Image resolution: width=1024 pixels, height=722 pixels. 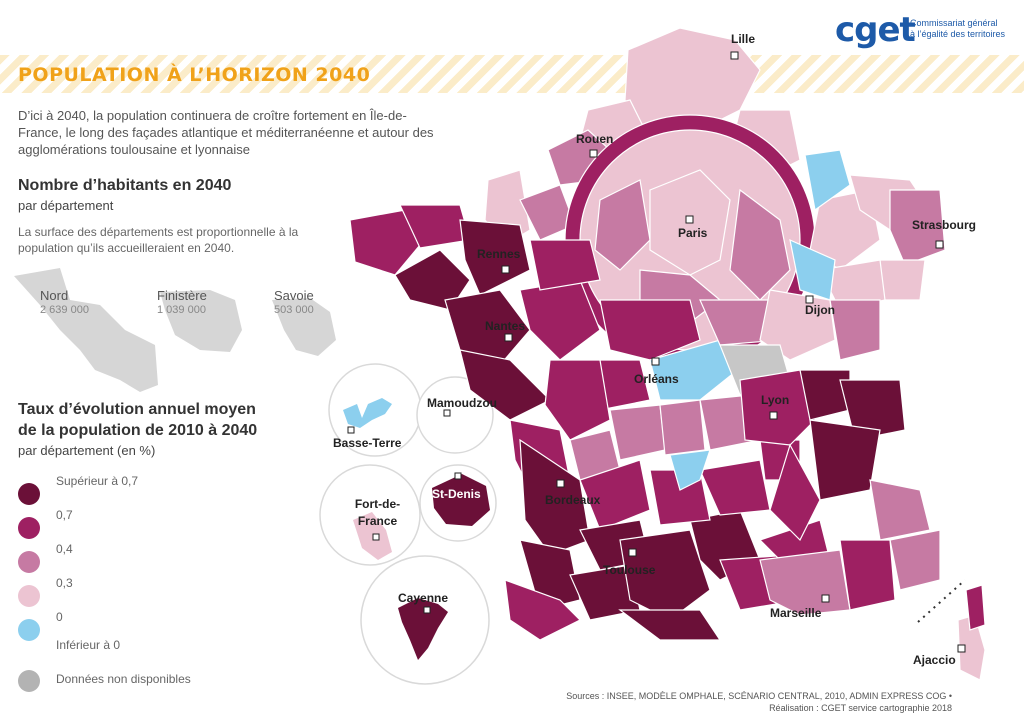 What do you see at coordinates (734, 55) in the screenshot?
I see `city-marker-lille` at bounding box center [734, 55].